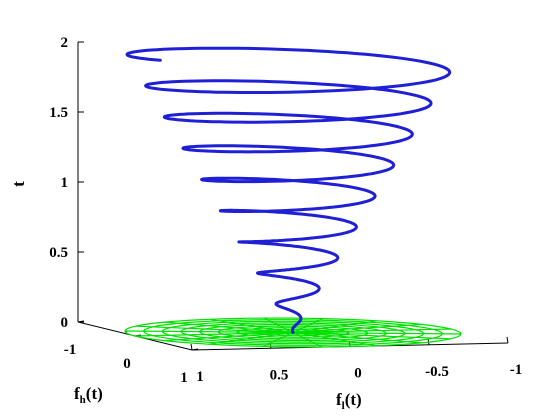  I want to click on y-tick-label: 0, so click(127, 364).